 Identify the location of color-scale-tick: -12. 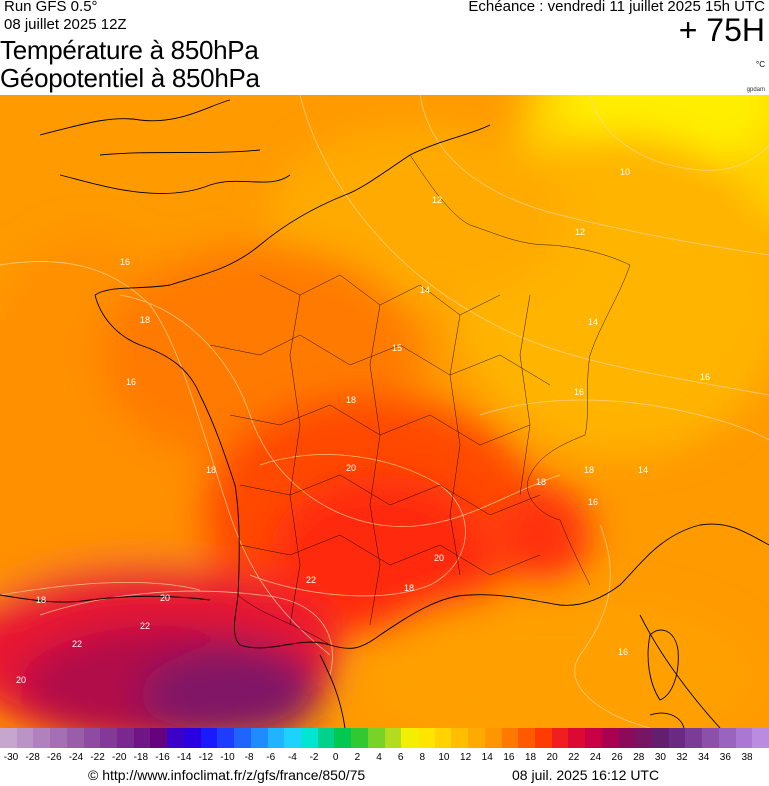
(206, 757).